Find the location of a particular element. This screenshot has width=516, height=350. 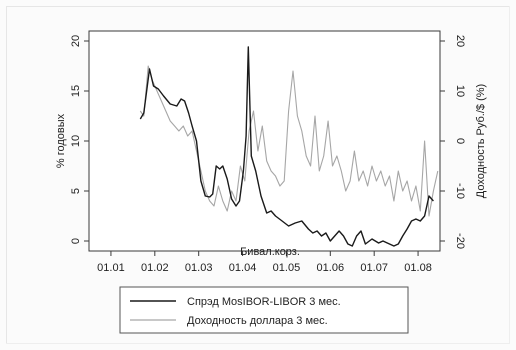

legend-label-dollar-yield: Доходность доллара 3 мес. is located at coordinates (257, 321).